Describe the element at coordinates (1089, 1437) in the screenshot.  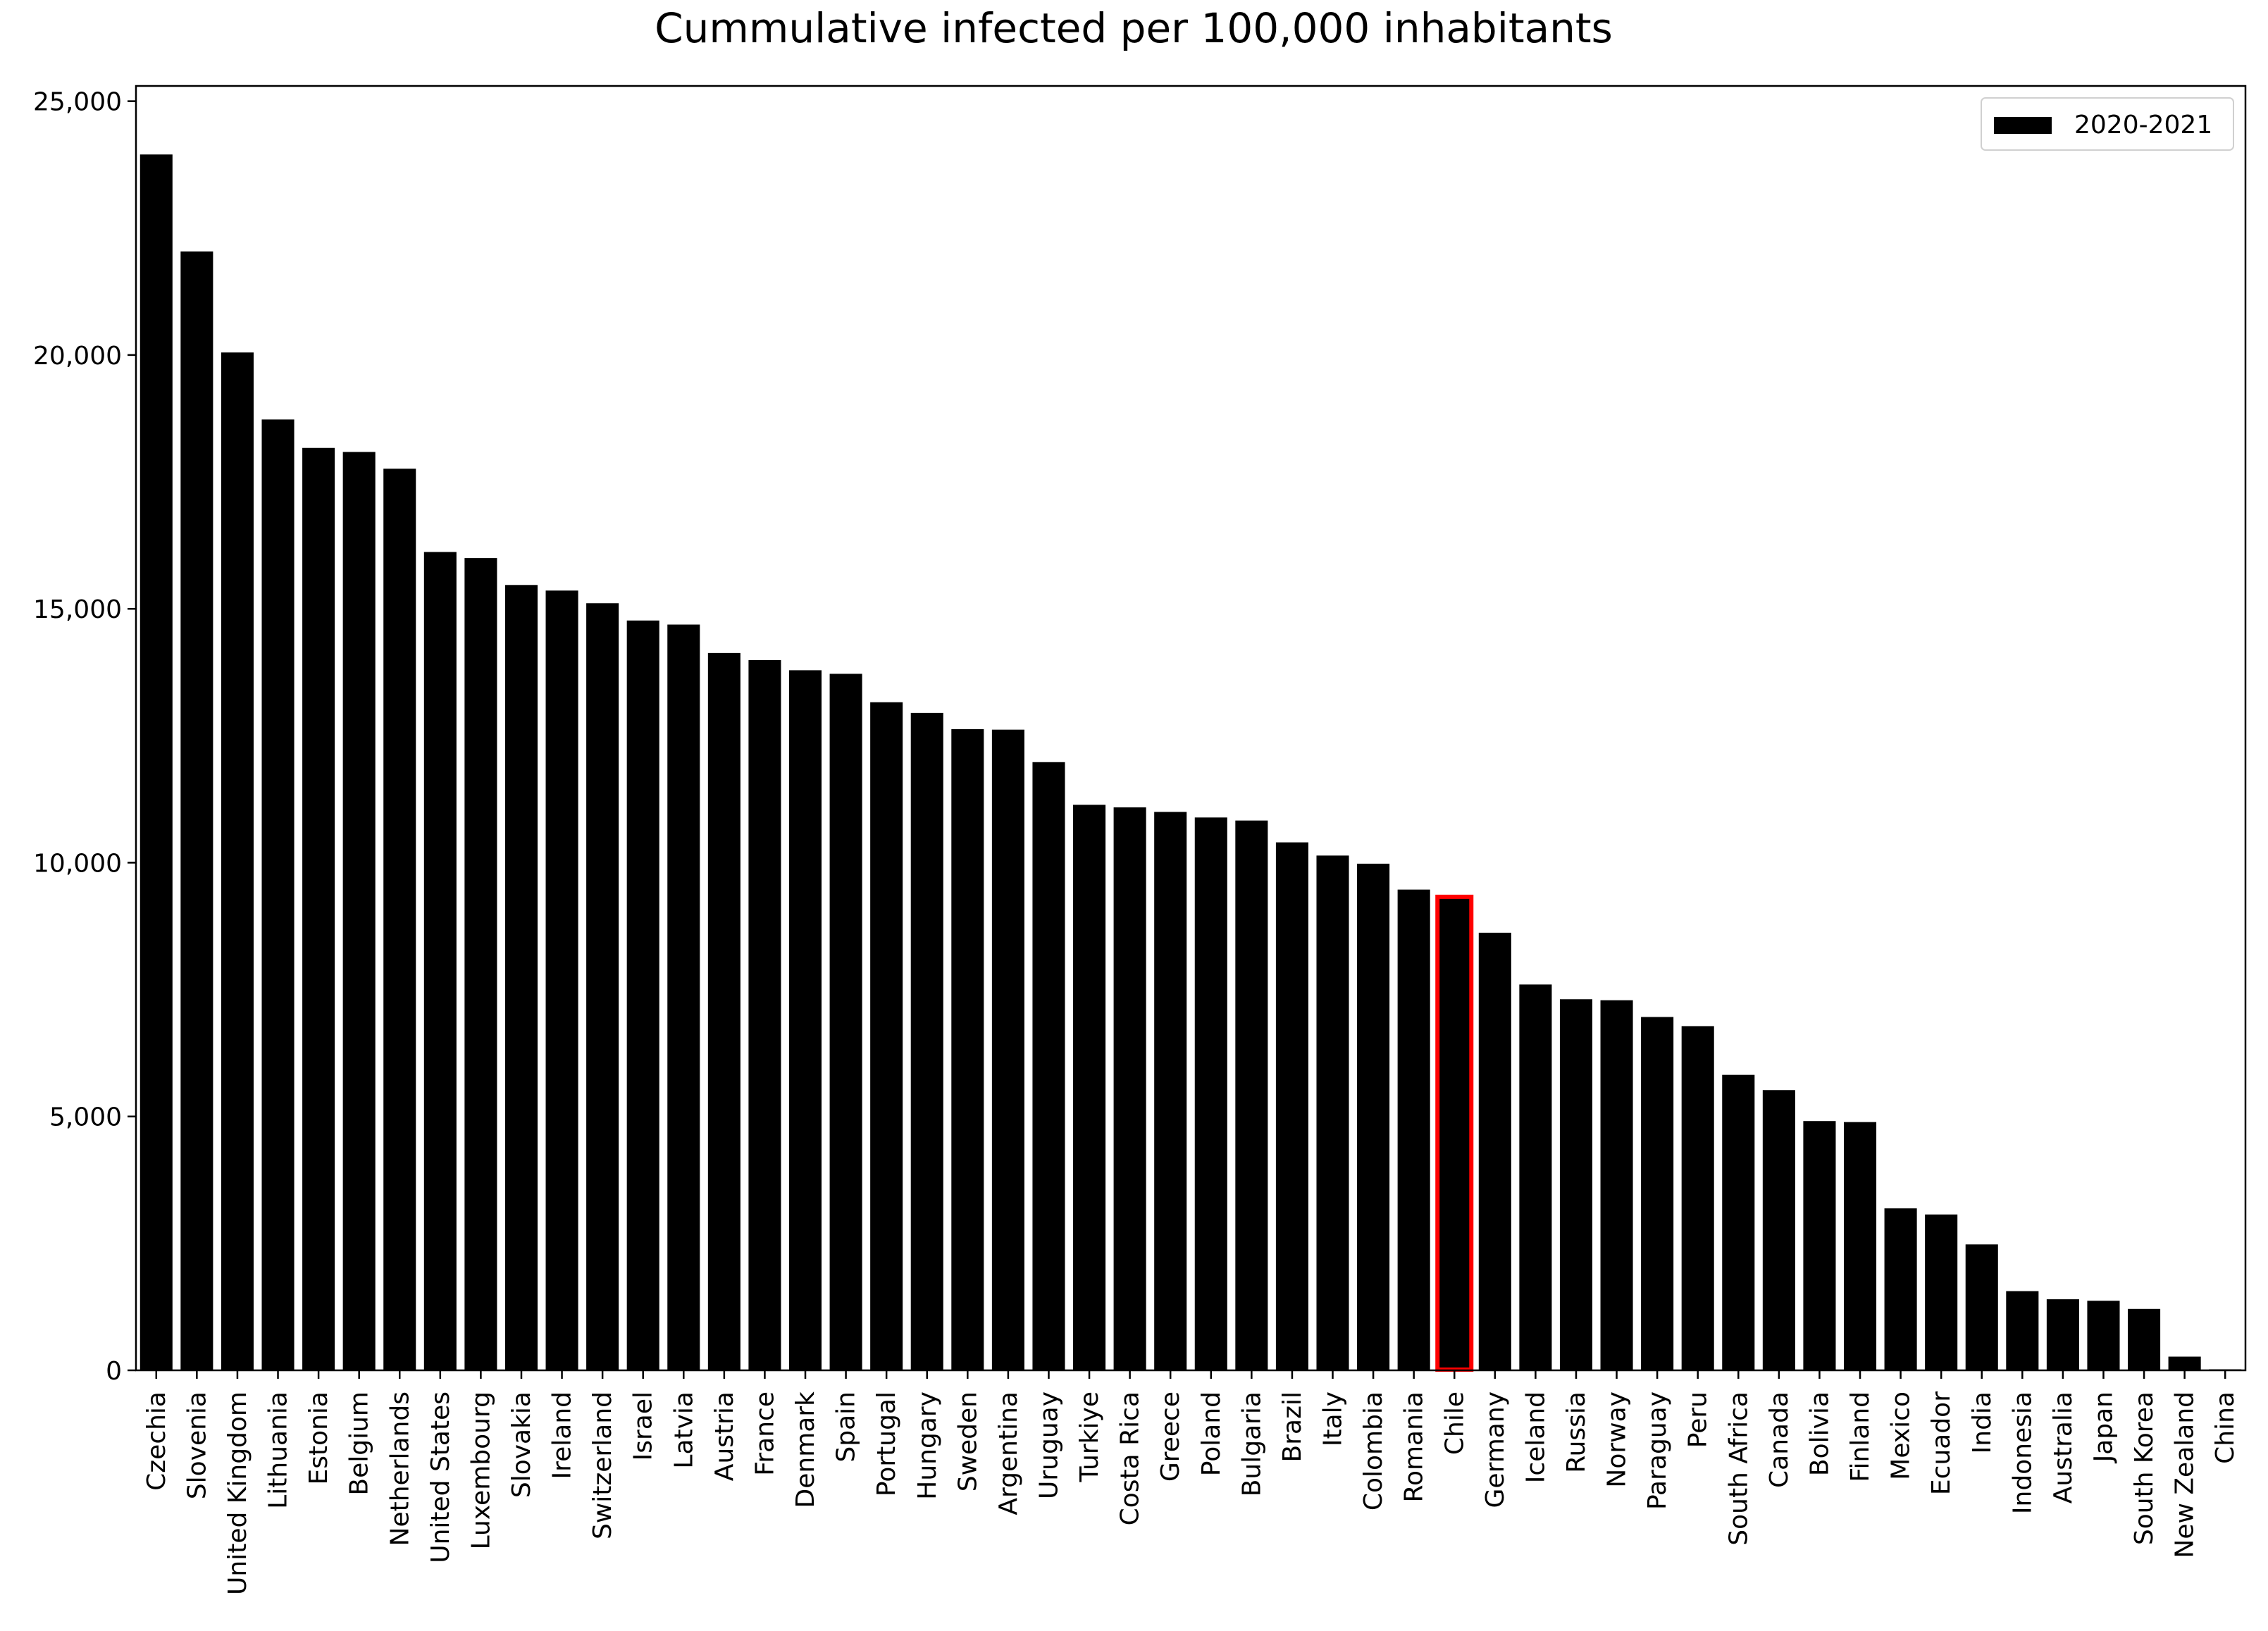
I see `x-tick-label-turkiye: Turkiye` at that location.